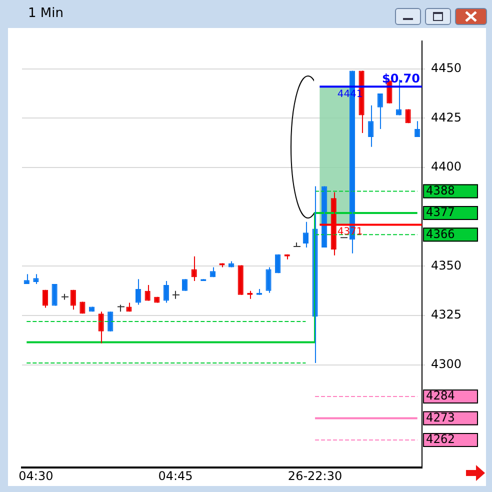  What do you see at coordinates (440, 212) in the screenshot?
I see `data-label: 4377` at bounding box center [440, 212].